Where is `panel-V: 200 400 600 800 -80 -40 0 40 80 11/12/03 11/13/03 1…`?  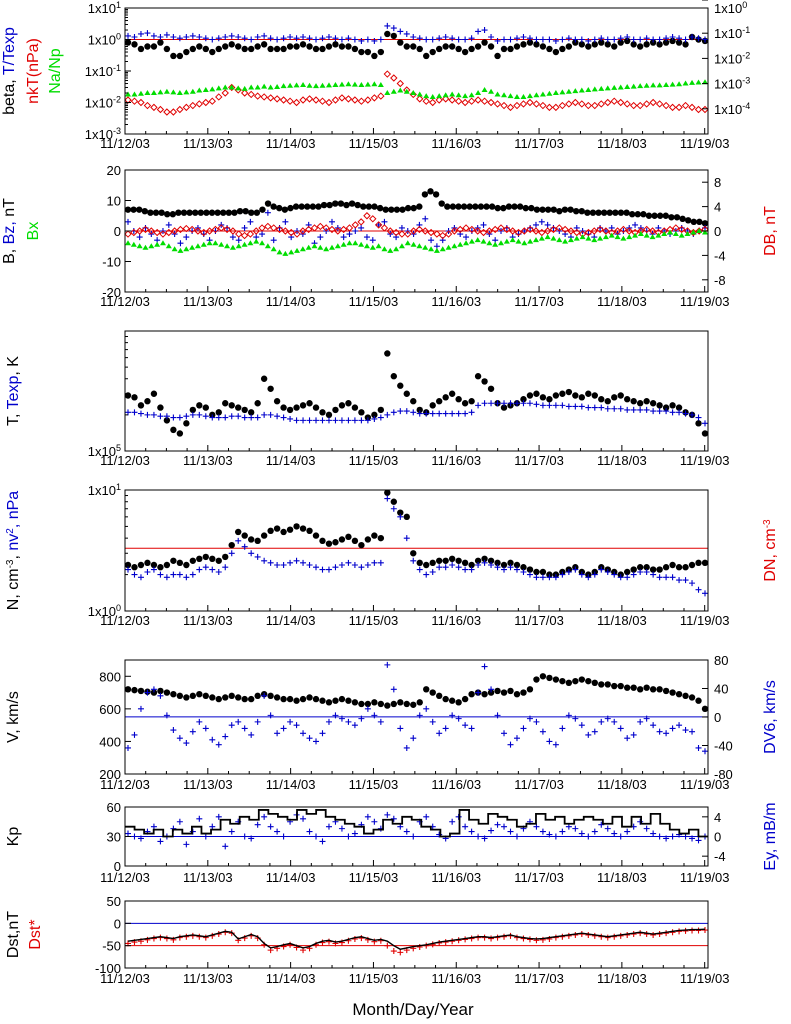 panel-V: 200 400 600 800 -80 -40 0 40 80 11/12/03 11/13/03 1… is located at coordinates (392, 722).